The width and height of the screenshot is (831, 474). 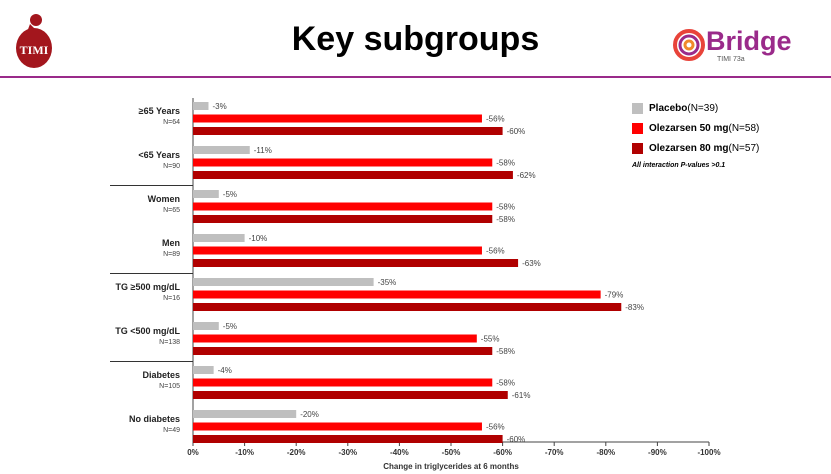 What do you see at coordinates (744, 148) in the screenshot?
I see `legend-count: (N=57)` at bounding box center [744, 148].